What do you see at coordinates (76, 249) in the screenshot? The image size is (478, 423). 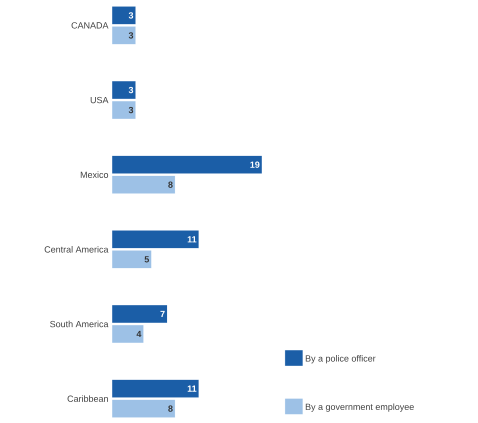 I see `y-tick-label: Central America` at bounding box center [76, 249].